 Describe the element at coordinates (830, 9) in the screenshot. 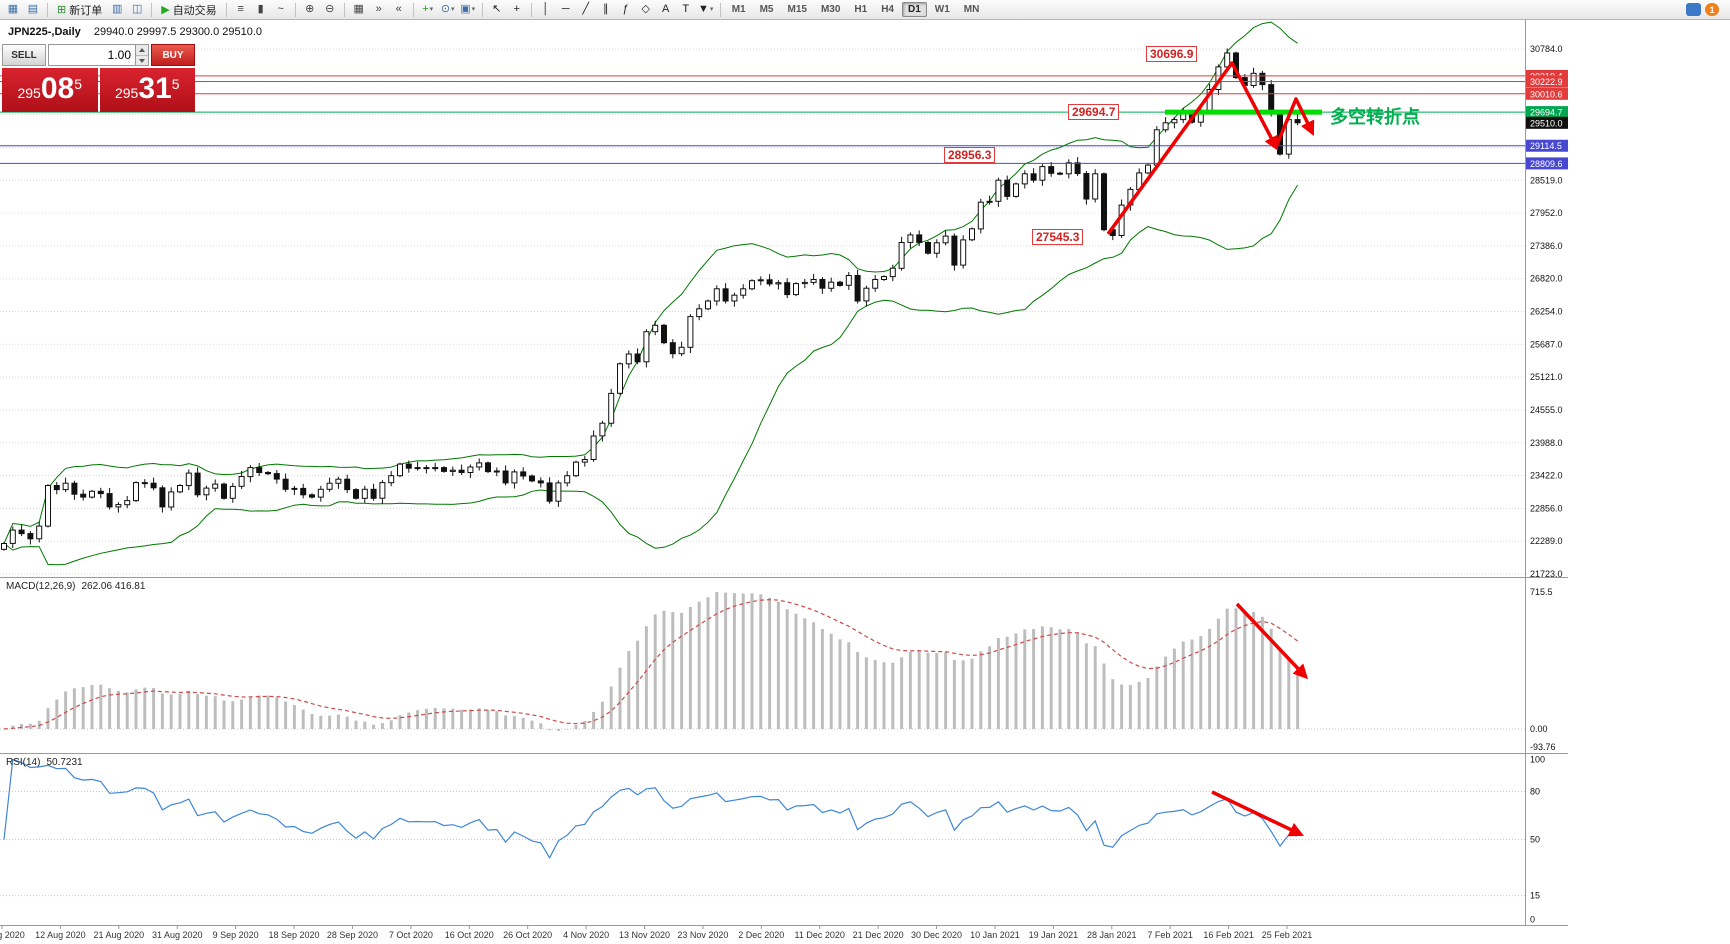

I see `timeframe-m30: M30` at that location.